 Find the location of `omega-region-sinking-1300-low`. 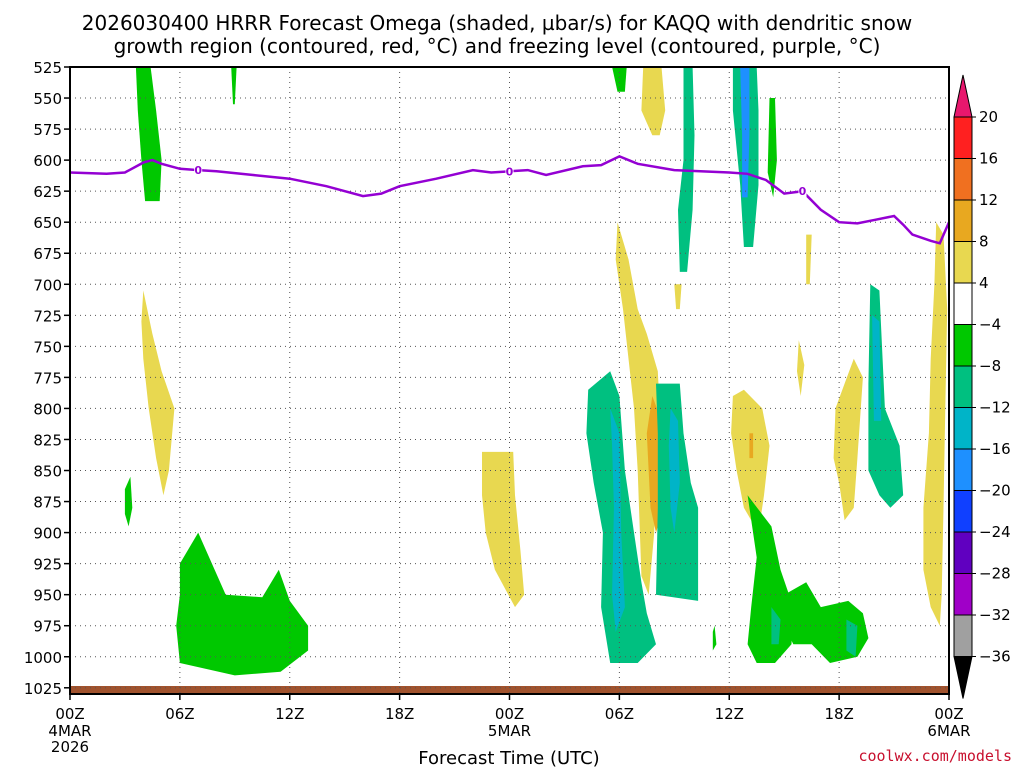

omega-region-sinking-1300-low is located at coordinates (770, 579).